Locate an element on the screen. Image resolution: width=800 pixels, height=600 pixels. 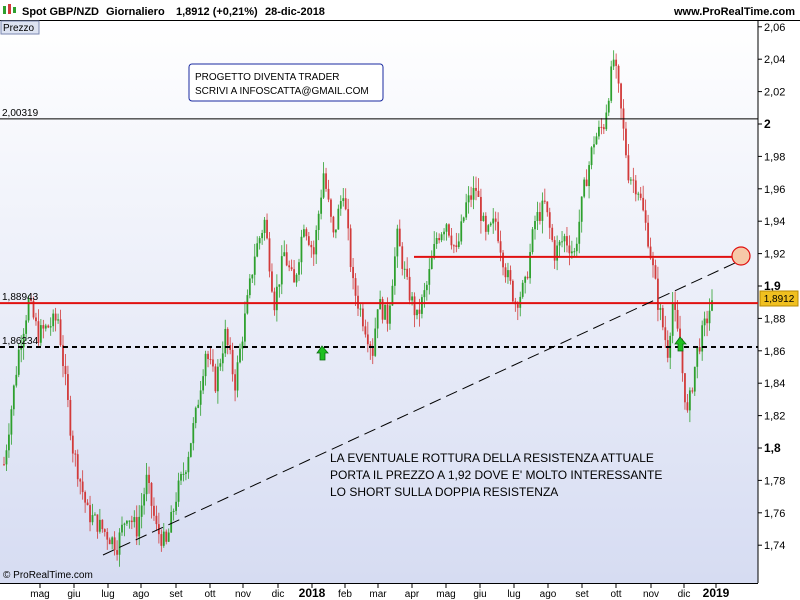
note-line-1: PROGETTO DIVENTA TRADER is located at coordinates (267, 77).